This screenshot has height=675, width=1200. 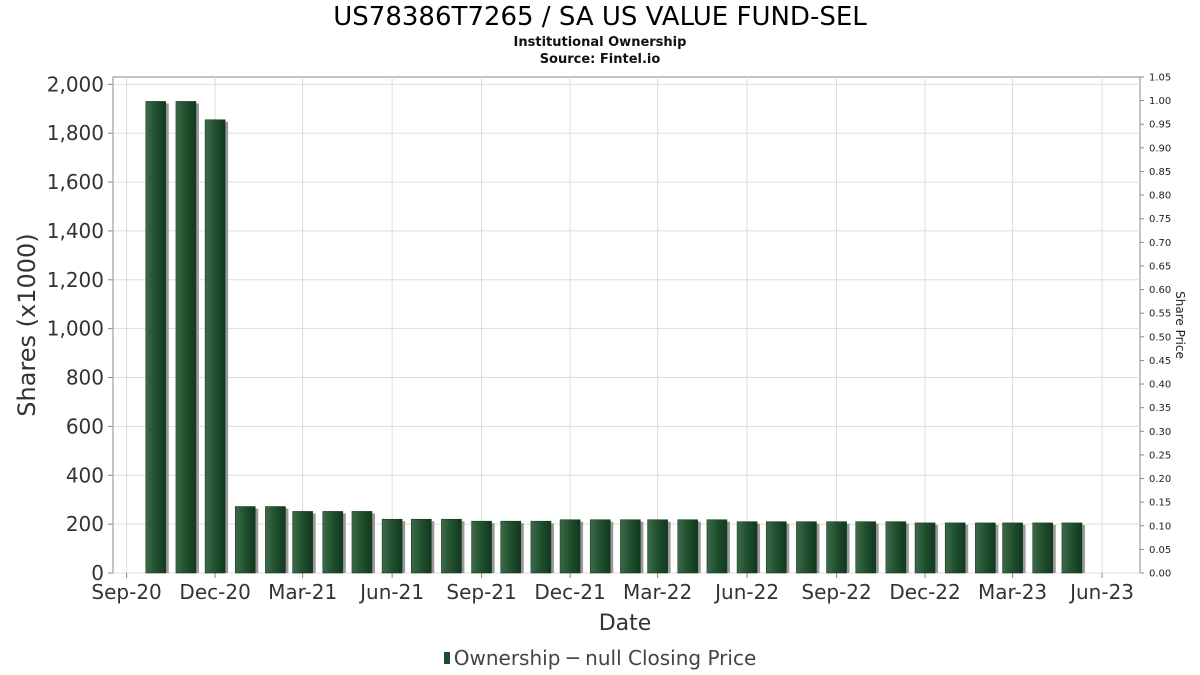 I want to click on y-tick-label: 400, so click(x=85, y=475).